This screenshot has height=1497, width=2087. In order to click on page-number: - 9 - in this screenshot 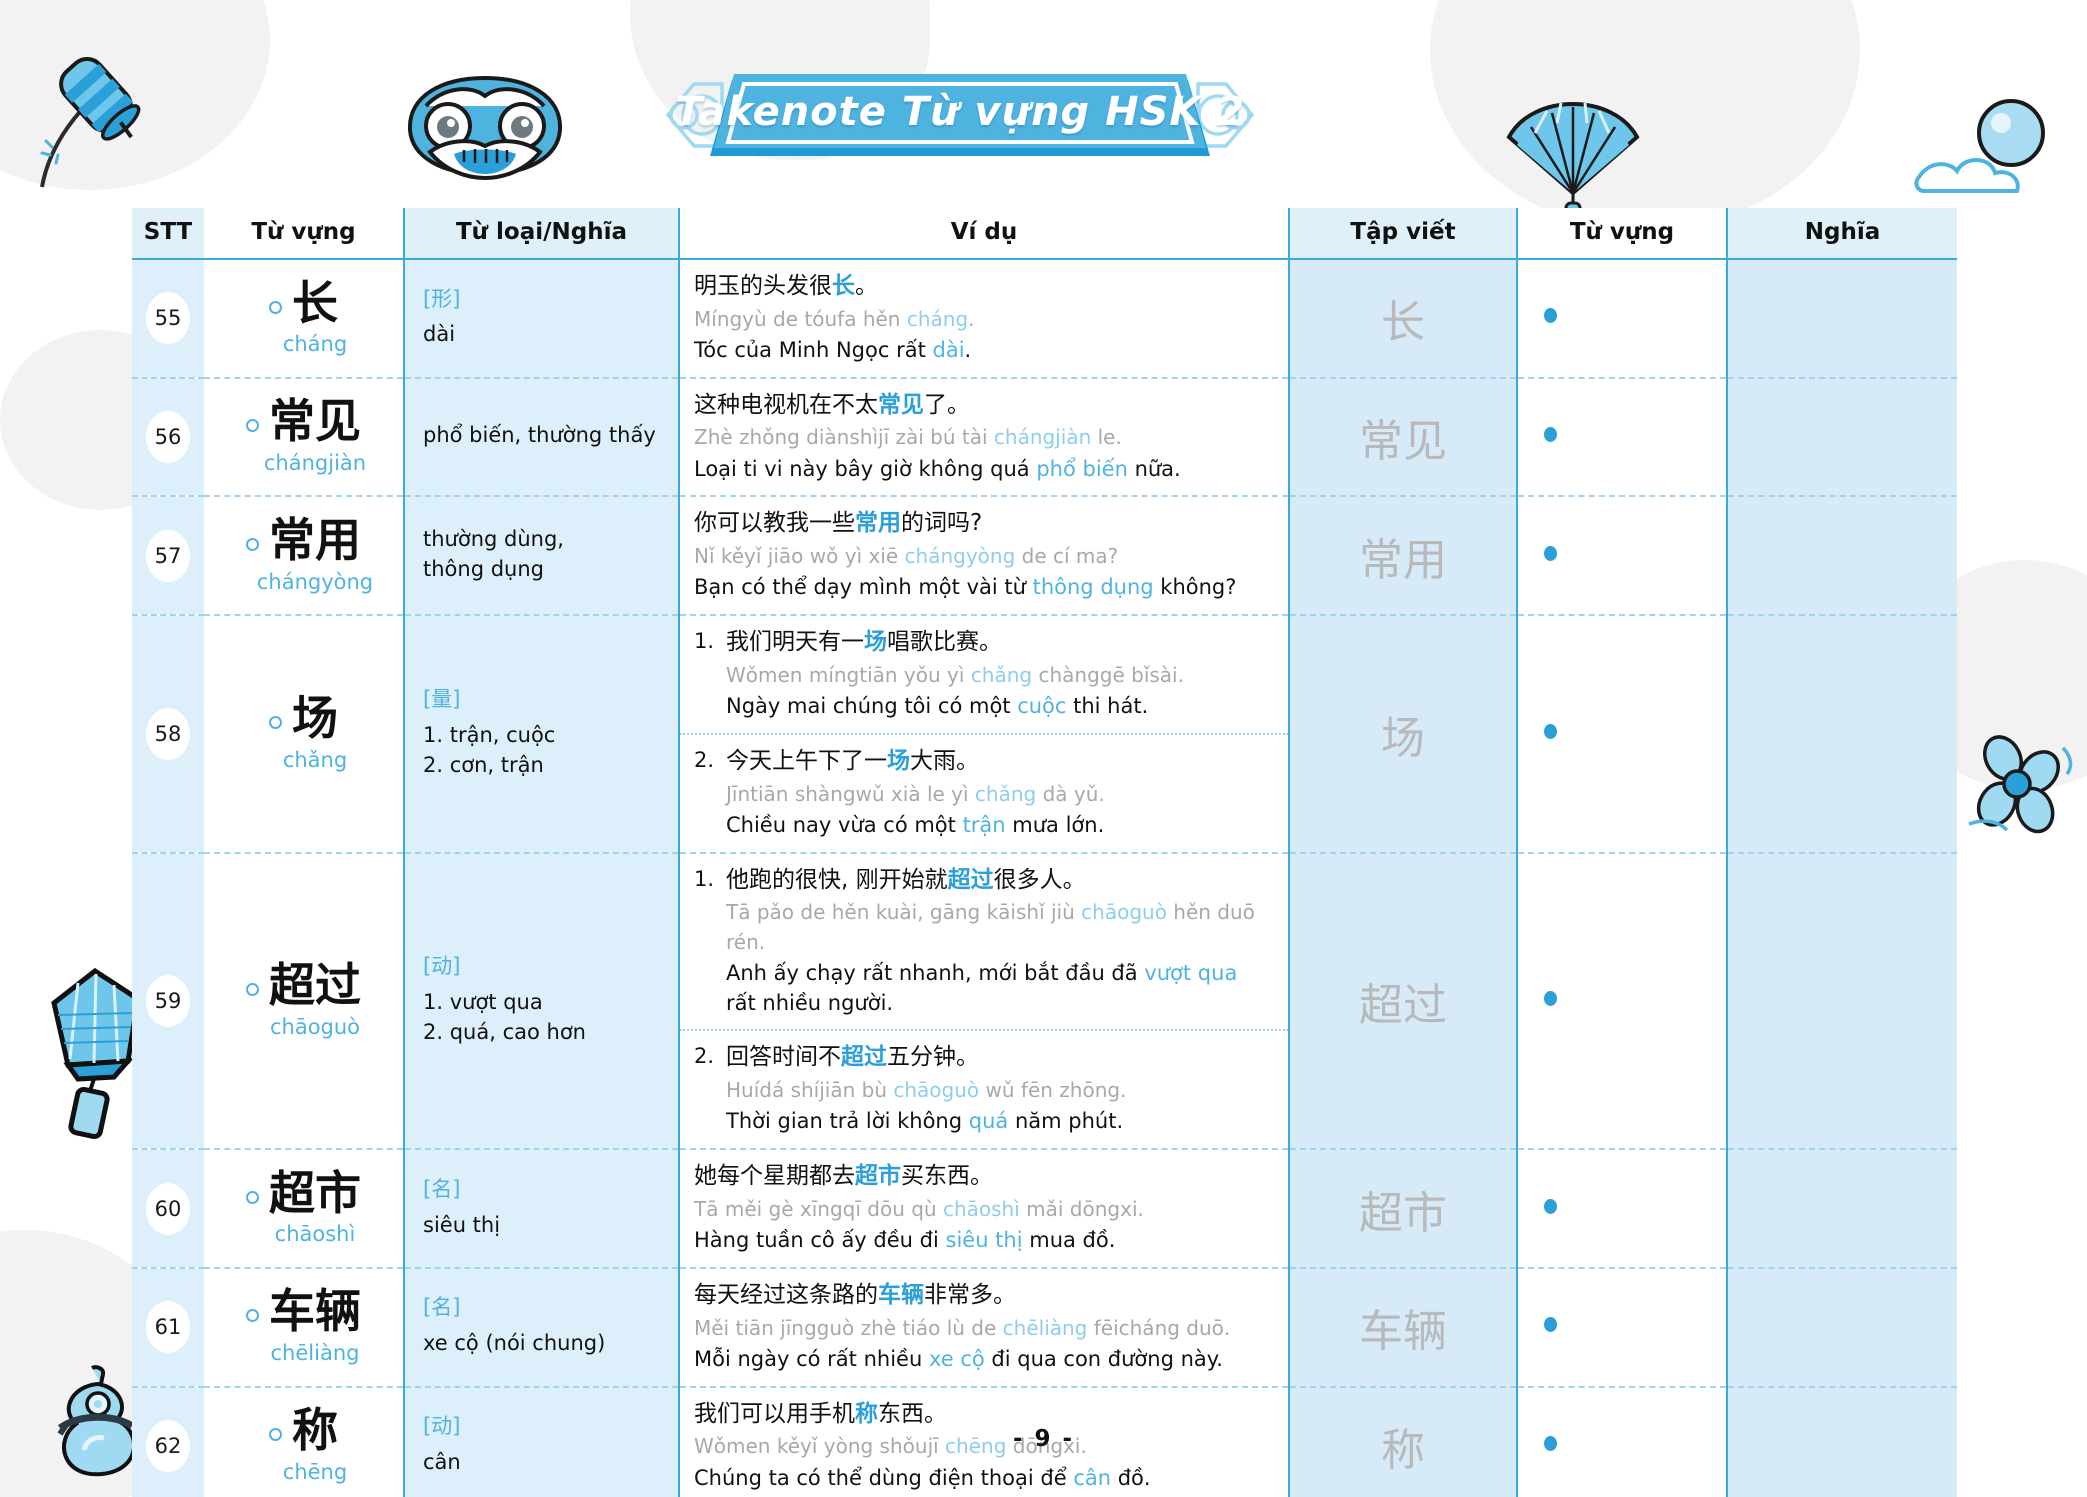, I will do `click(1043, 1439)`.